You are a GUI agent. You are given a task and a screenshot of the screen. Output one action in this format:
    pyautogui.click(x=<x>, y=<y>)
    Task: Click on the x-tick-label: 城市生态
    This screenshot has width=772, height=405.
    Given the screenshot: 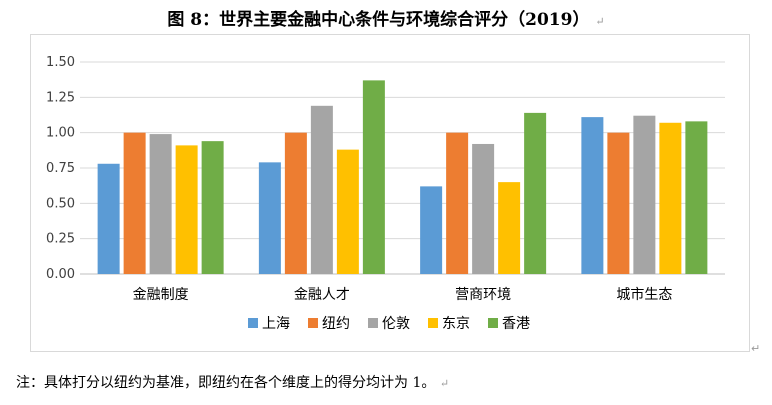 What is the action you would take?
    pyautogui.click(x=644, y=294)
    